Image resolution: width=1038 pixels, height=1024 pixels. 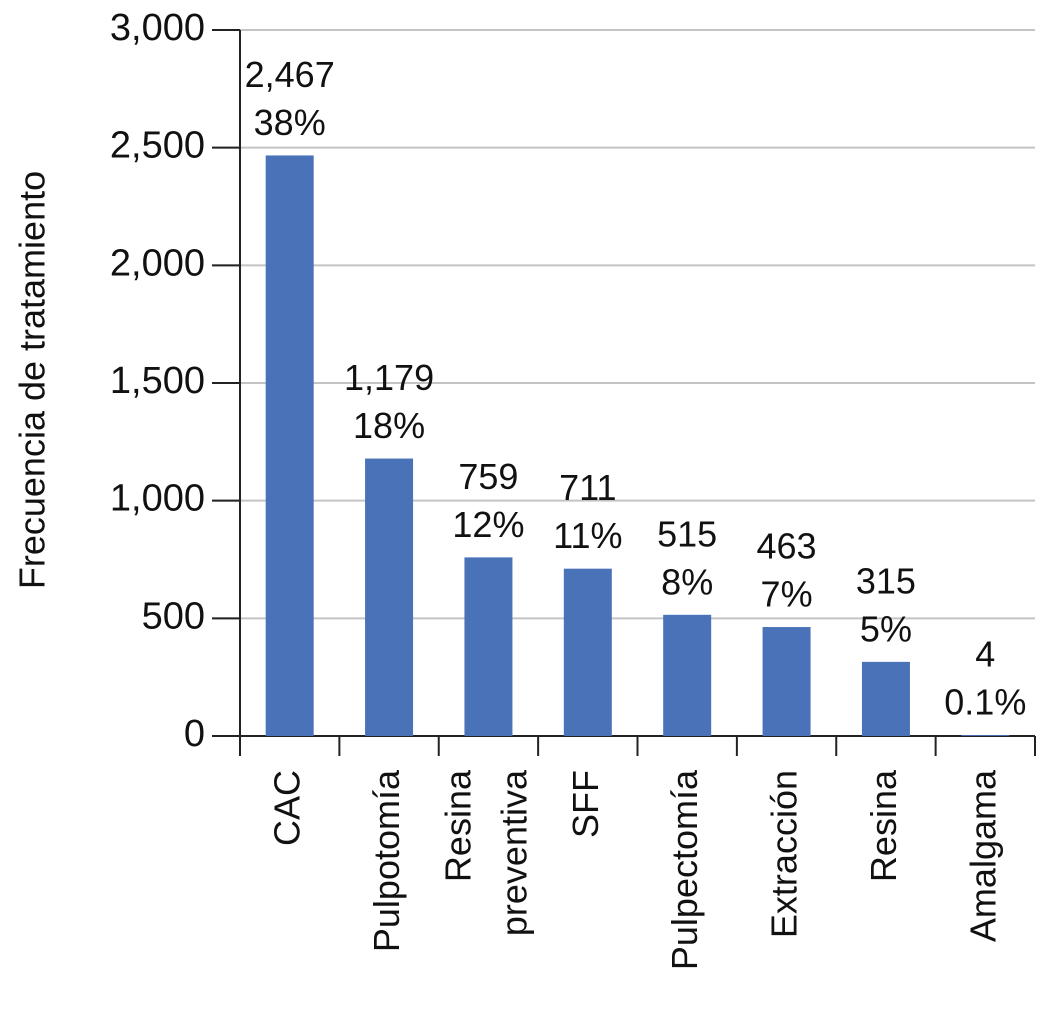 What do you see at coordinates (389, 425) in the screenshot?
I see `share-label: 18%` at bounding box center [389, 425].